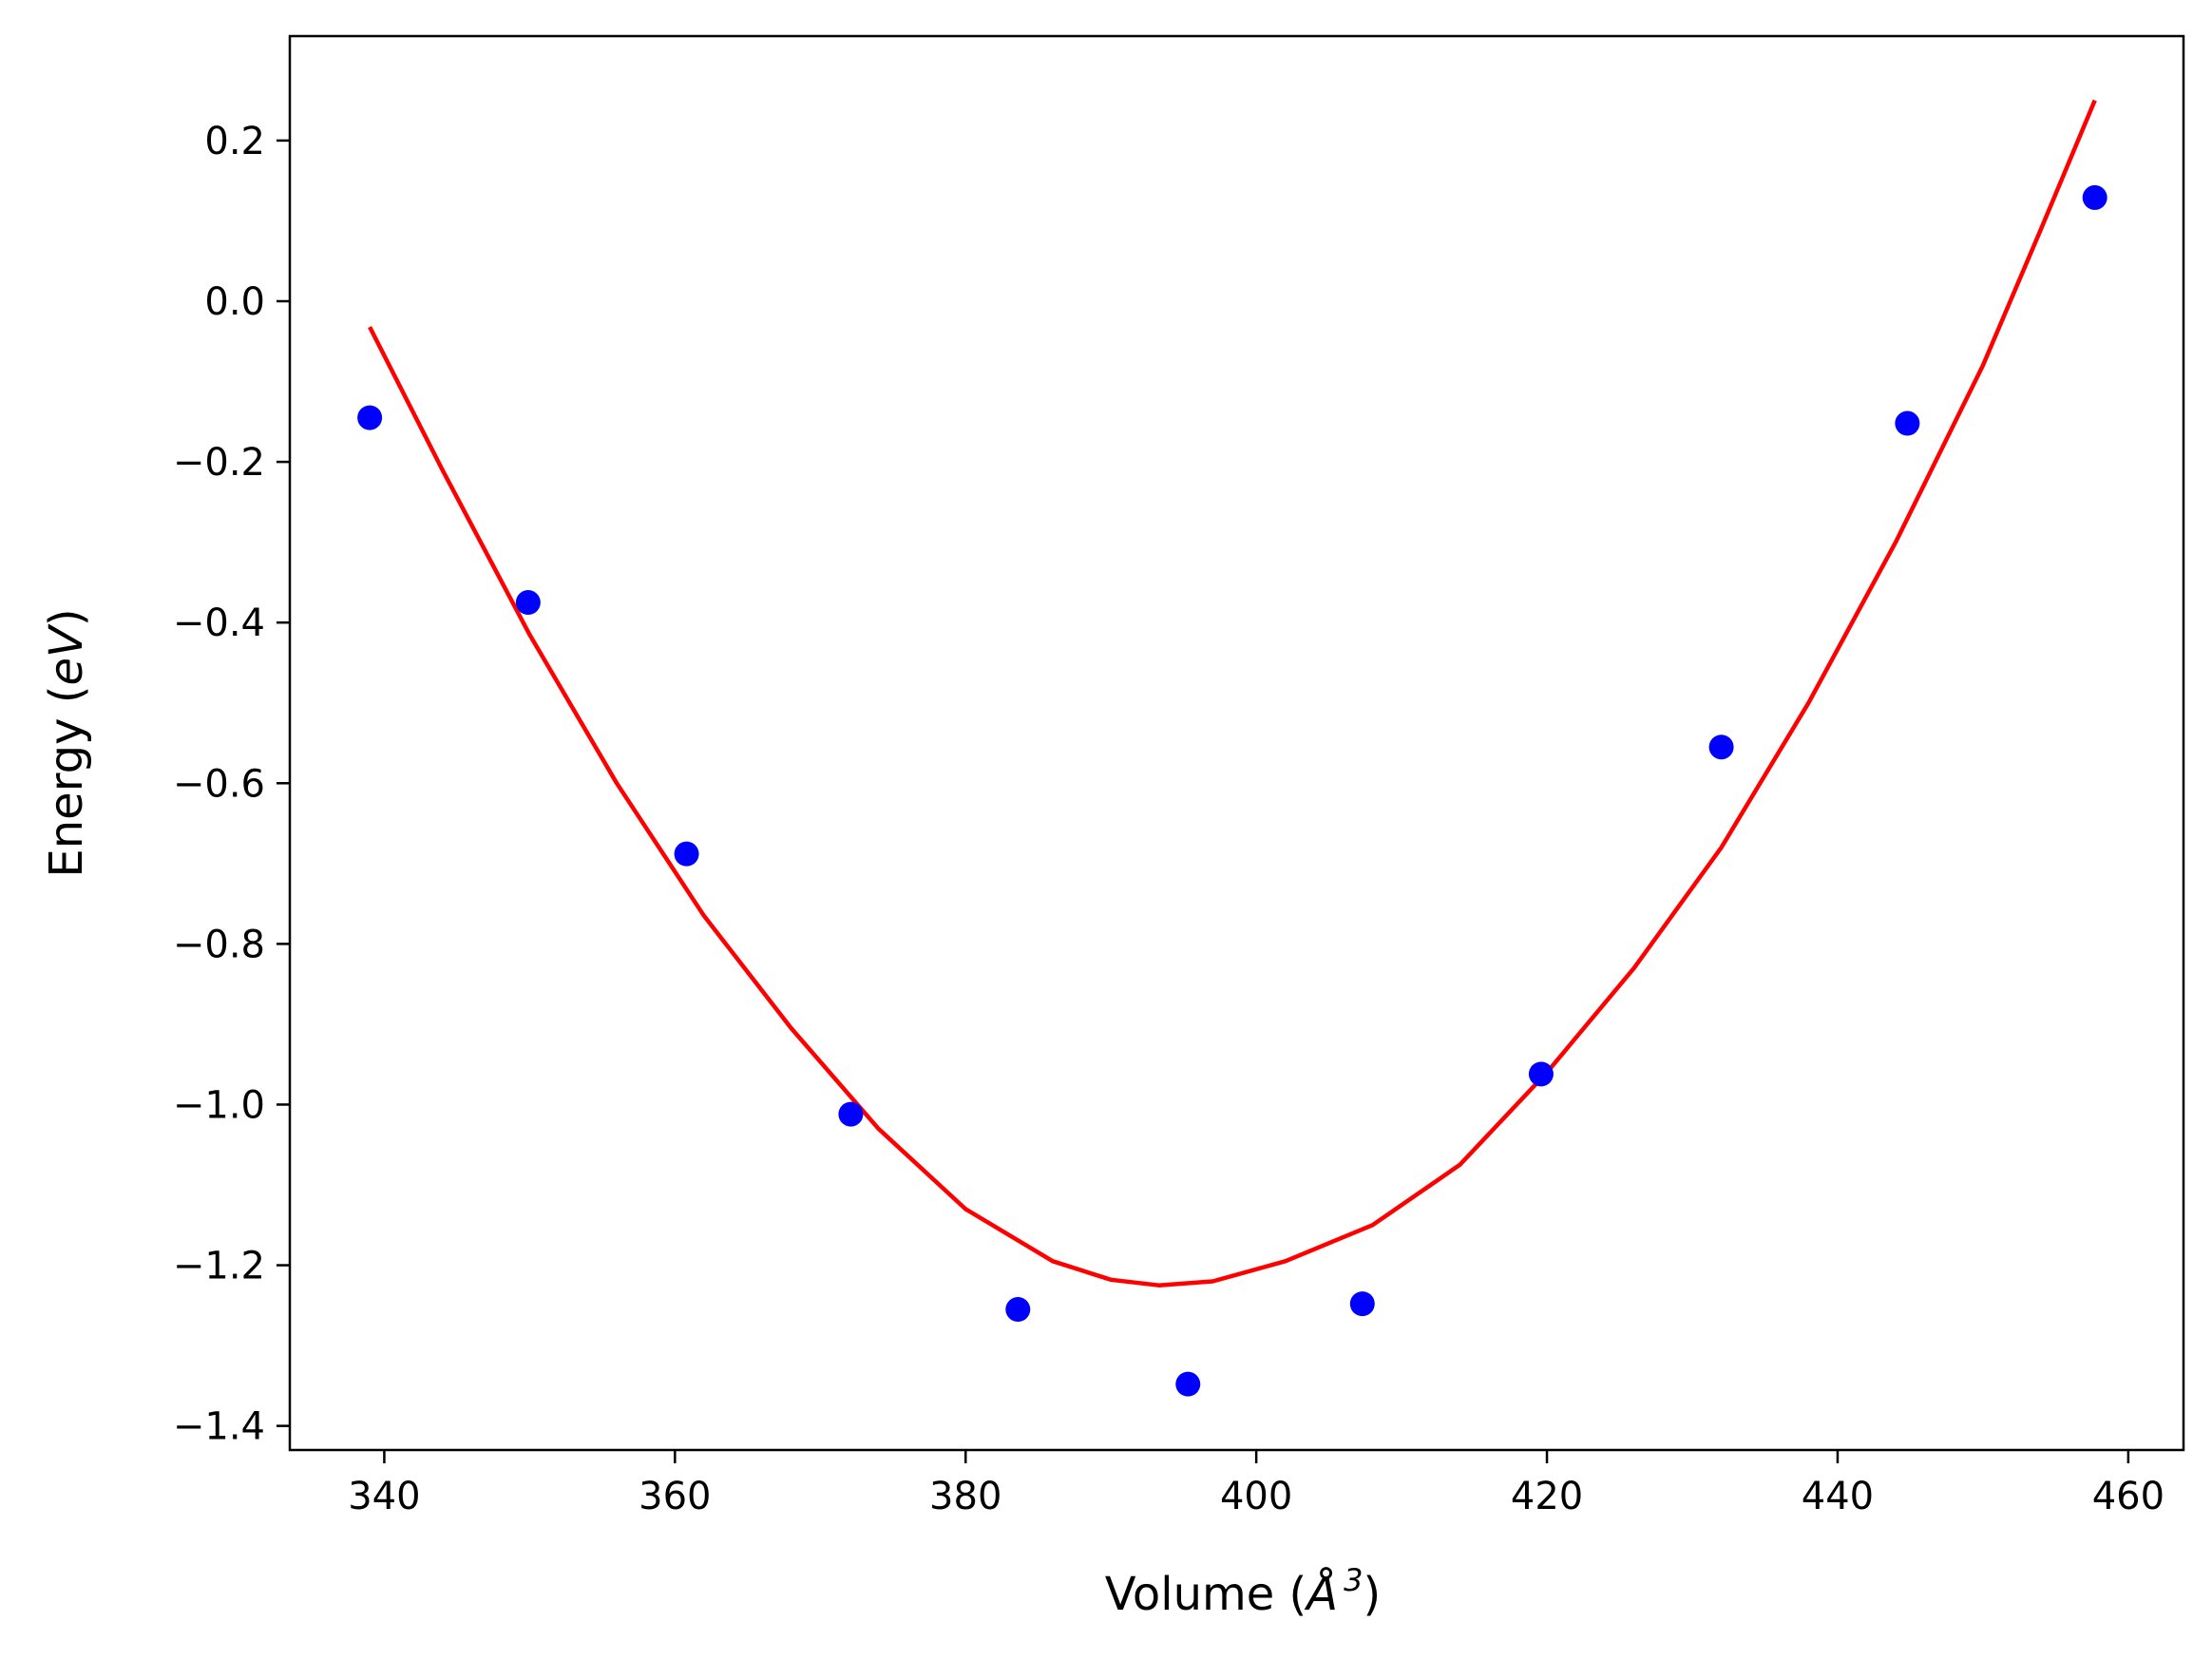 The width and height of the screenshot is (2212, 1660). I want to click on x-axis-title-suffix: ), so click(1372, 1594).